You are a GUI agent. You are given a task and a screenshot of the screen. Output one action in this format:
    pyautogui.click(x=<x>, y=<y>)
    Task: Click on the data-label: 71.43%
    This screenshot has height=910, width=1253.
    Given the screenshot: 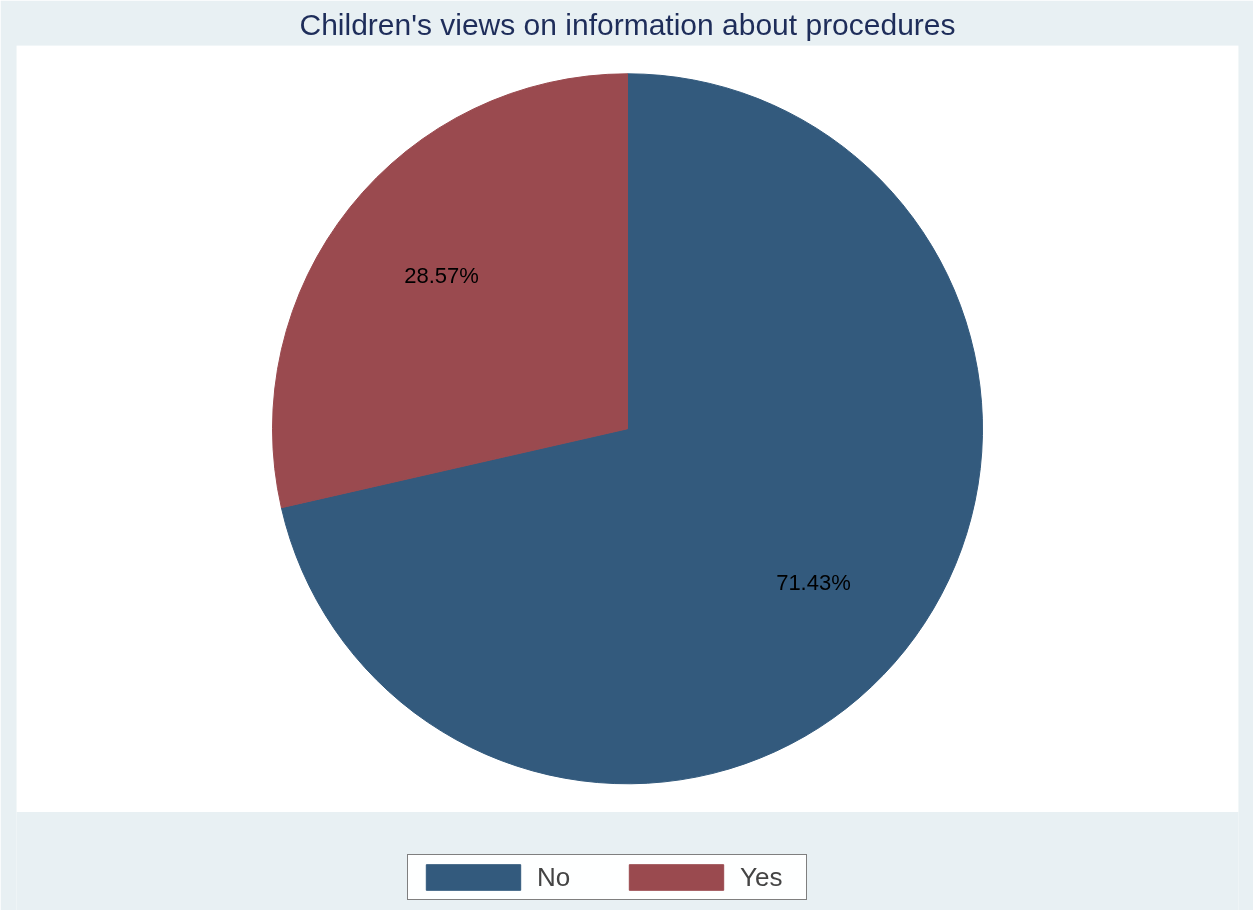 What is the action you would take?
    pyautogui.click(x=813, y=582)
    